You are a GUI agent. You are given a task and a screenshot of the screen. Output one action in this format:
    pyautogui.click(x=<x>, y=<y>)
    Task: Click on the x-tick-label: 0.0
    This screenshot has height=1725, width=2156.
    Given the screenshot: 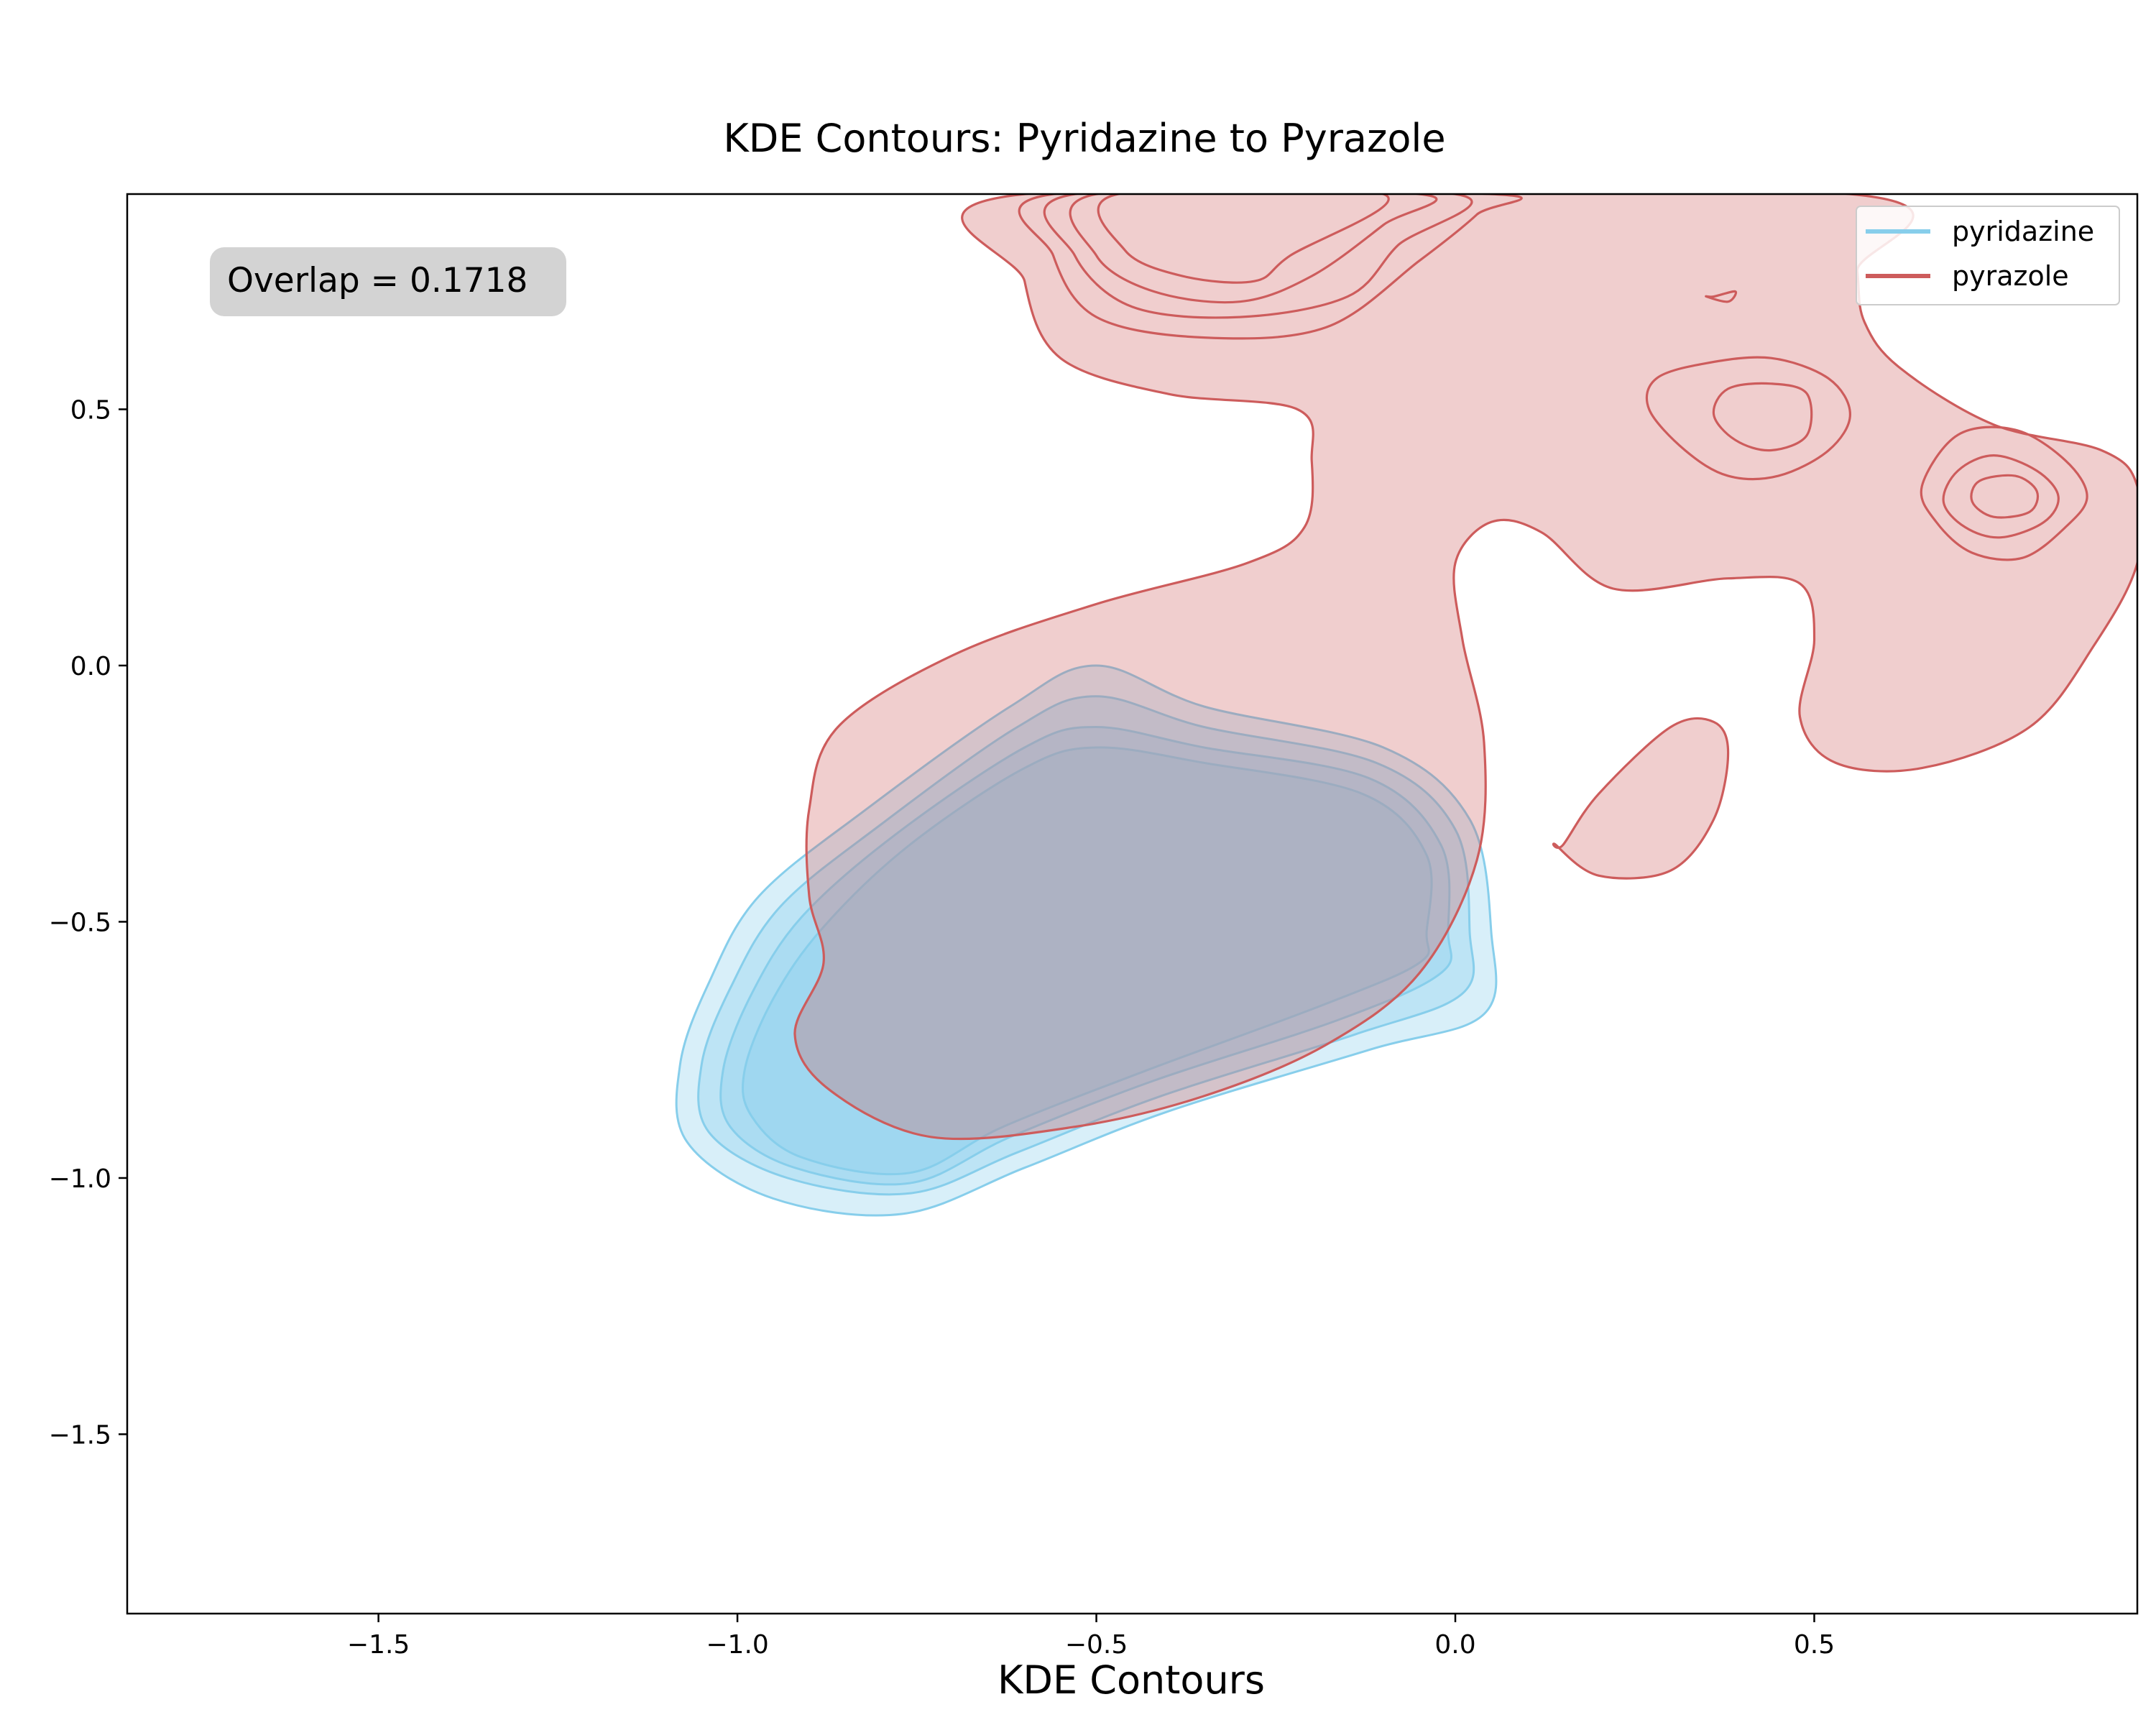 What is the action you would take?
    pyautogui.click(x=1454, y=1645)
    